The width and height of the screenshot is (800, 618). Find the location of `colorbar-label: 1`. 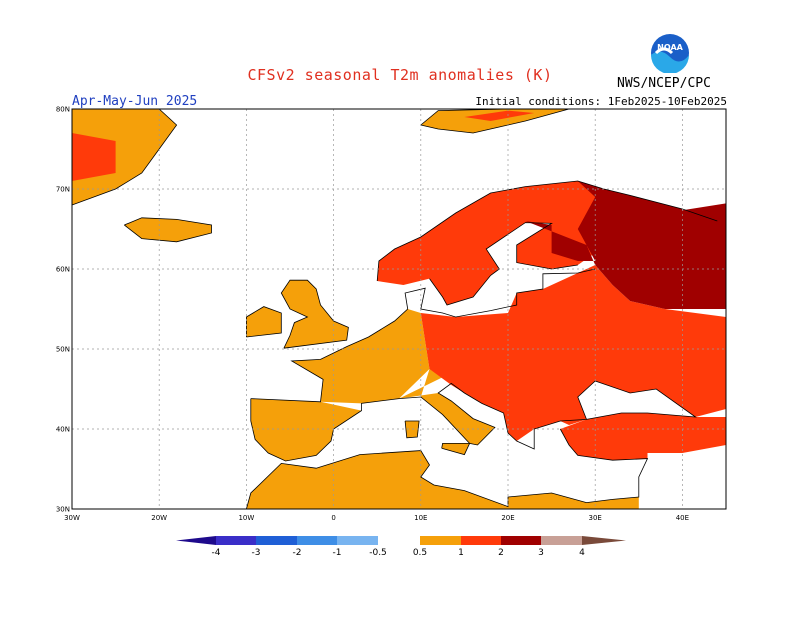

colorbar-label: 1 is located at coordinates (461, 553).